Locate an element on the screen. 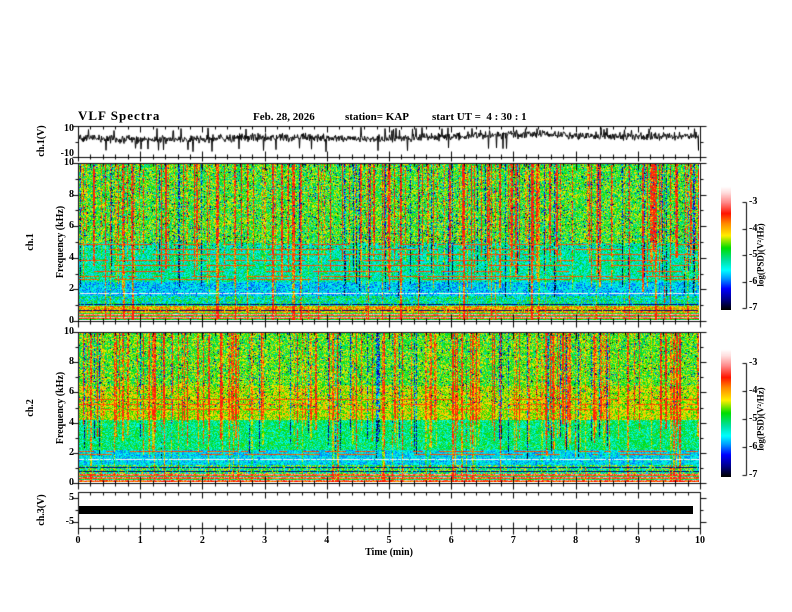  ch1-spectrogram-ylabel-line1: ch.1 is located at coordinates (30, 242).